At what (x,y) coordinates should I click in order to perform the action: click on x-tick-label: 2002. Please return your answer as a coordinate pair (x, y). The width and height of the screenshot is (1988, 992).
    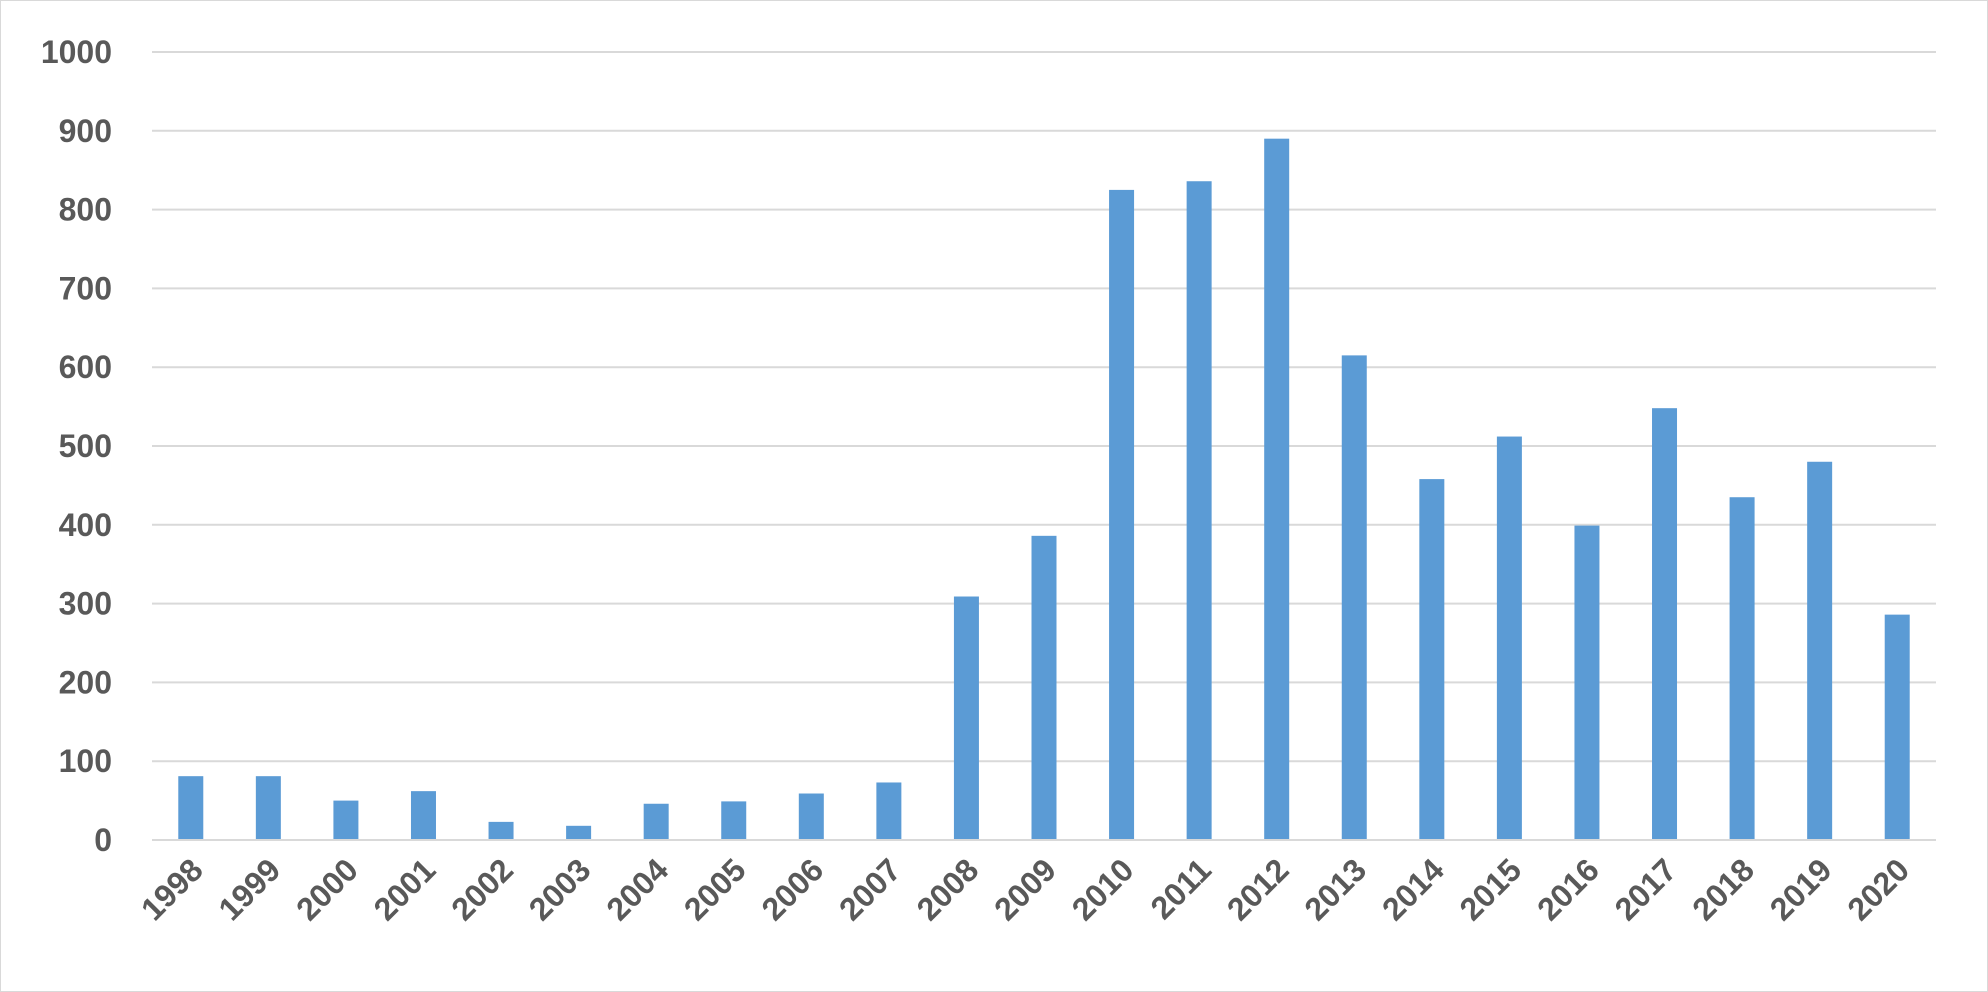
    Looking at the image, I should click on (482, 889).